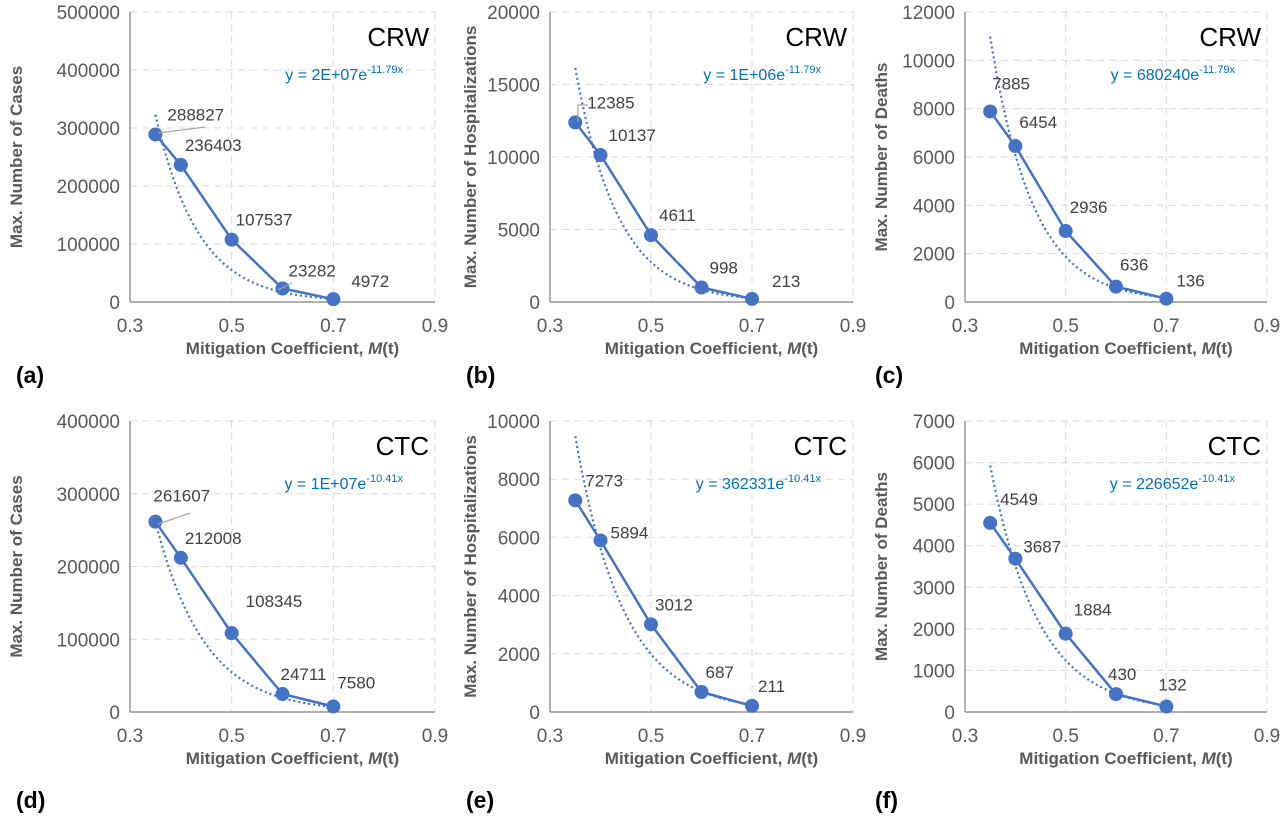 This screenshot has height=823, width=1280. I want to click on data-label: 288827, so click(195, 114).